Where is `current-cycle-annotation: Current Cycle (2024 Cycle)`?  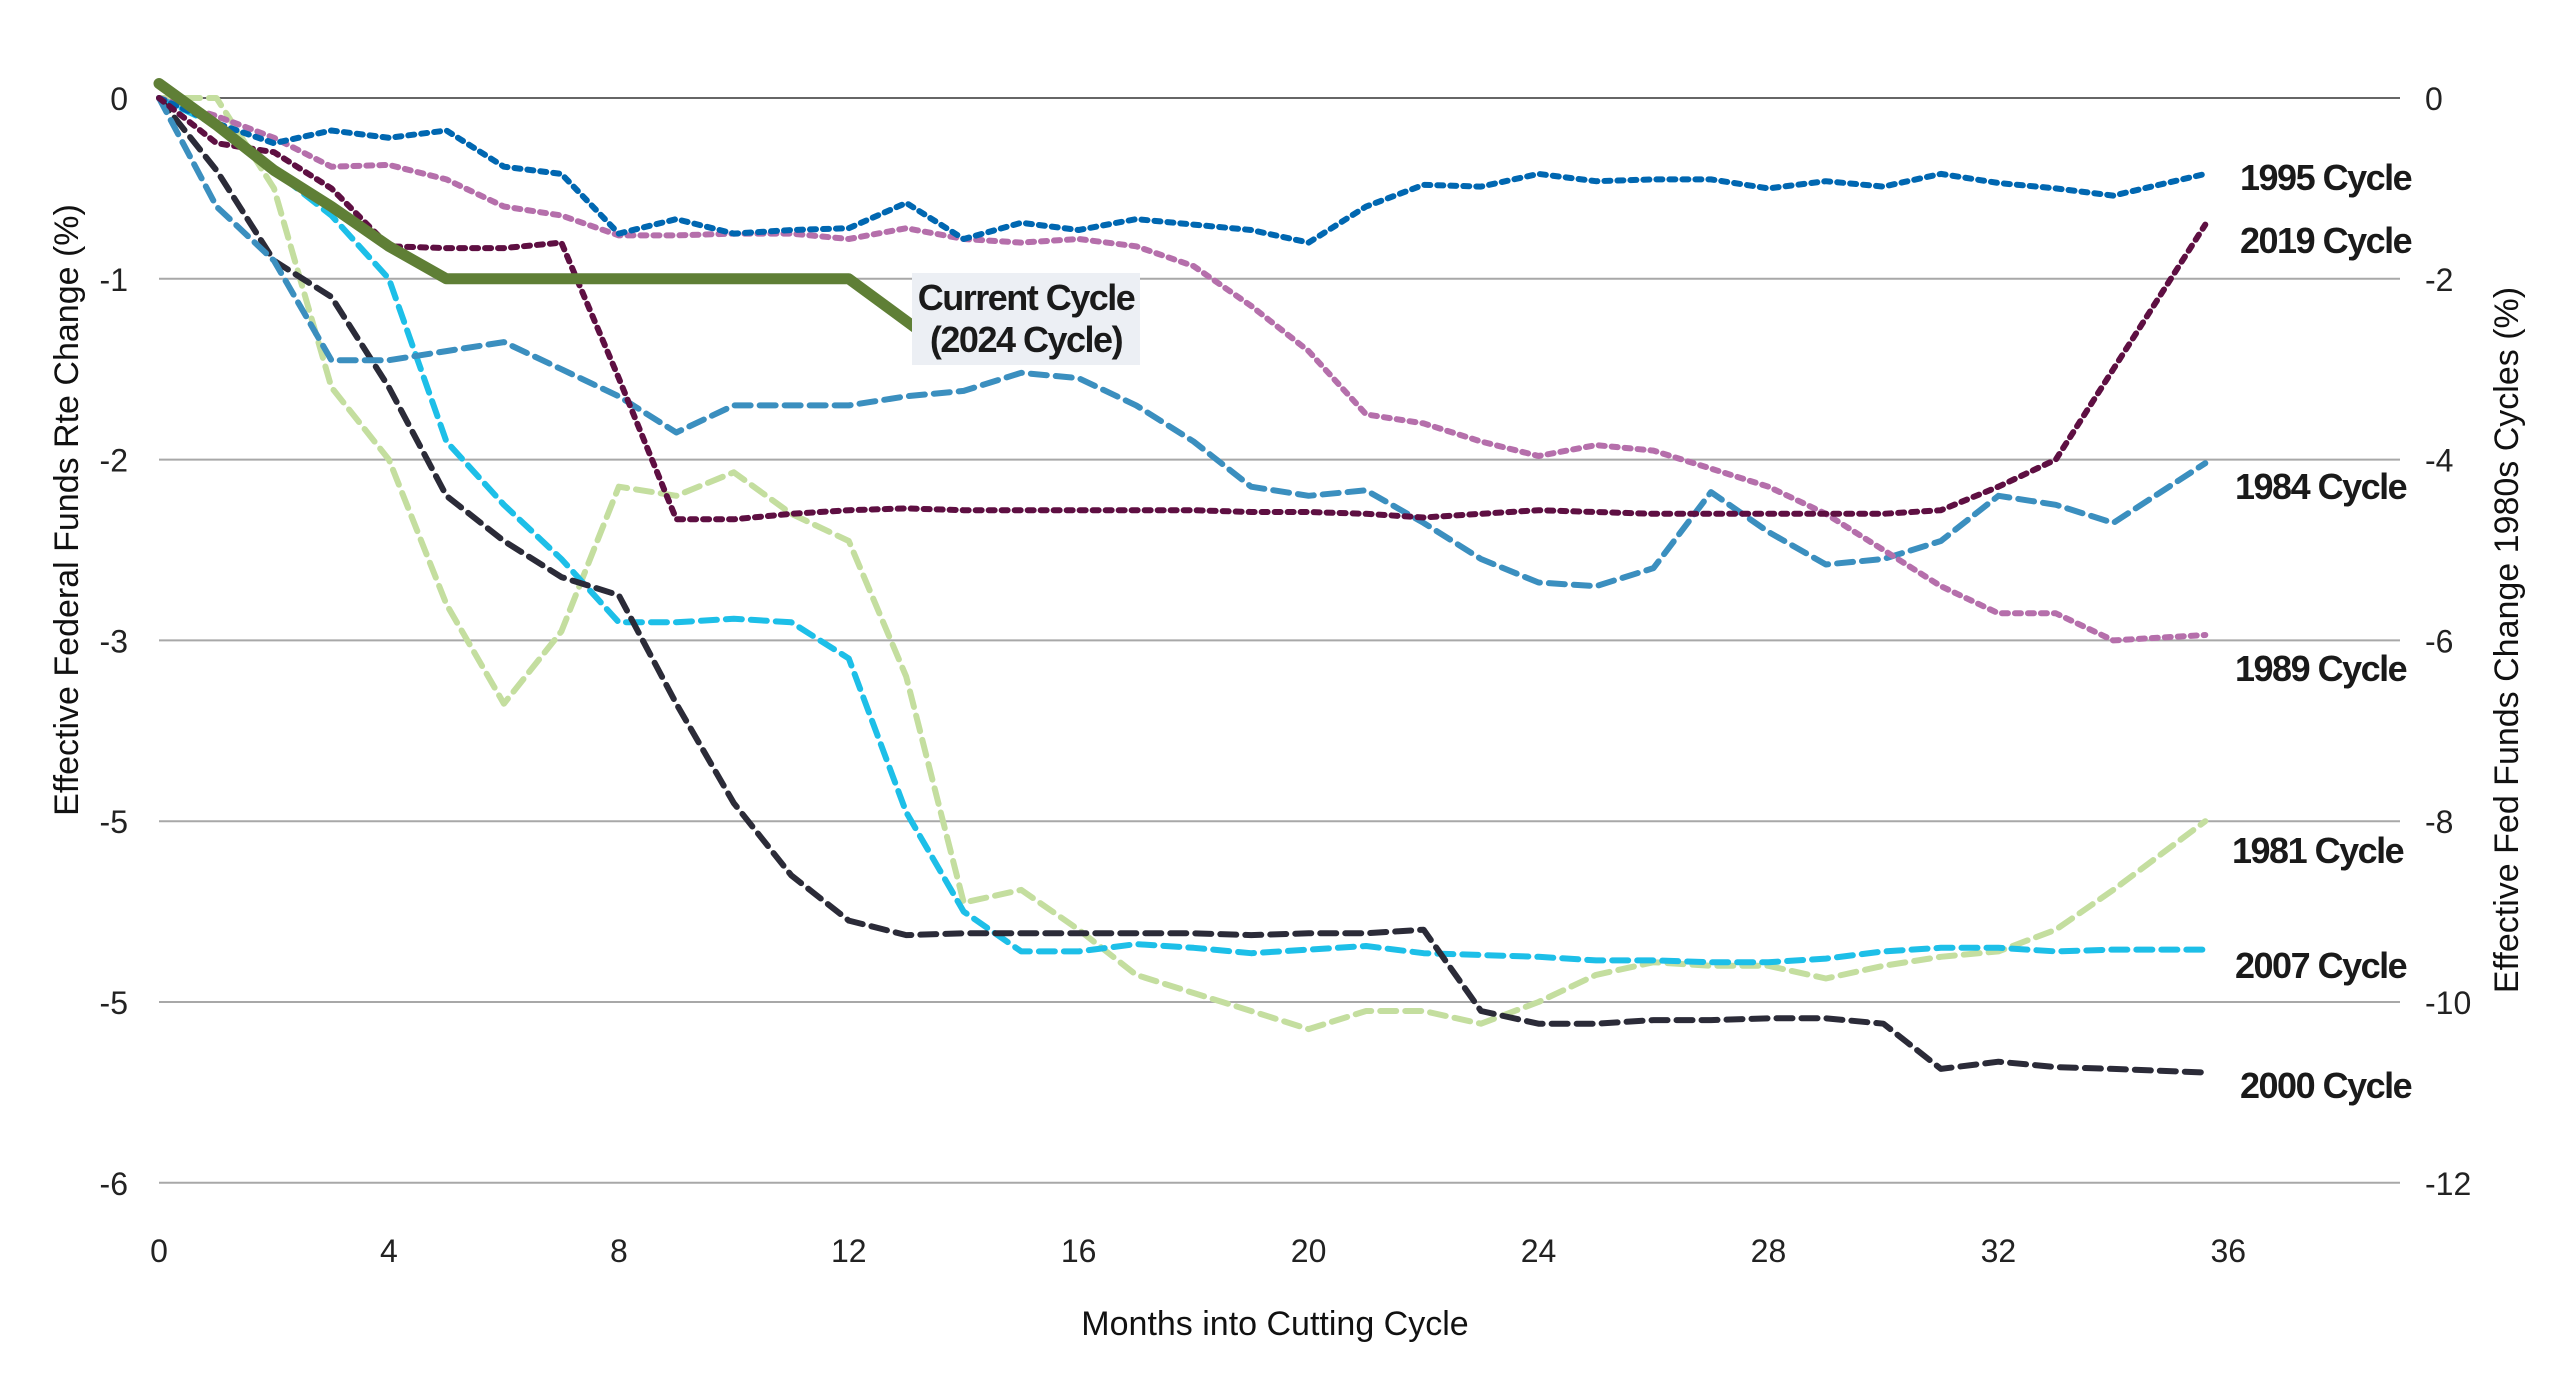
current-cycle-annotation: Current Cycle (2024 Cycle) is located at coordinates (1026, 319).